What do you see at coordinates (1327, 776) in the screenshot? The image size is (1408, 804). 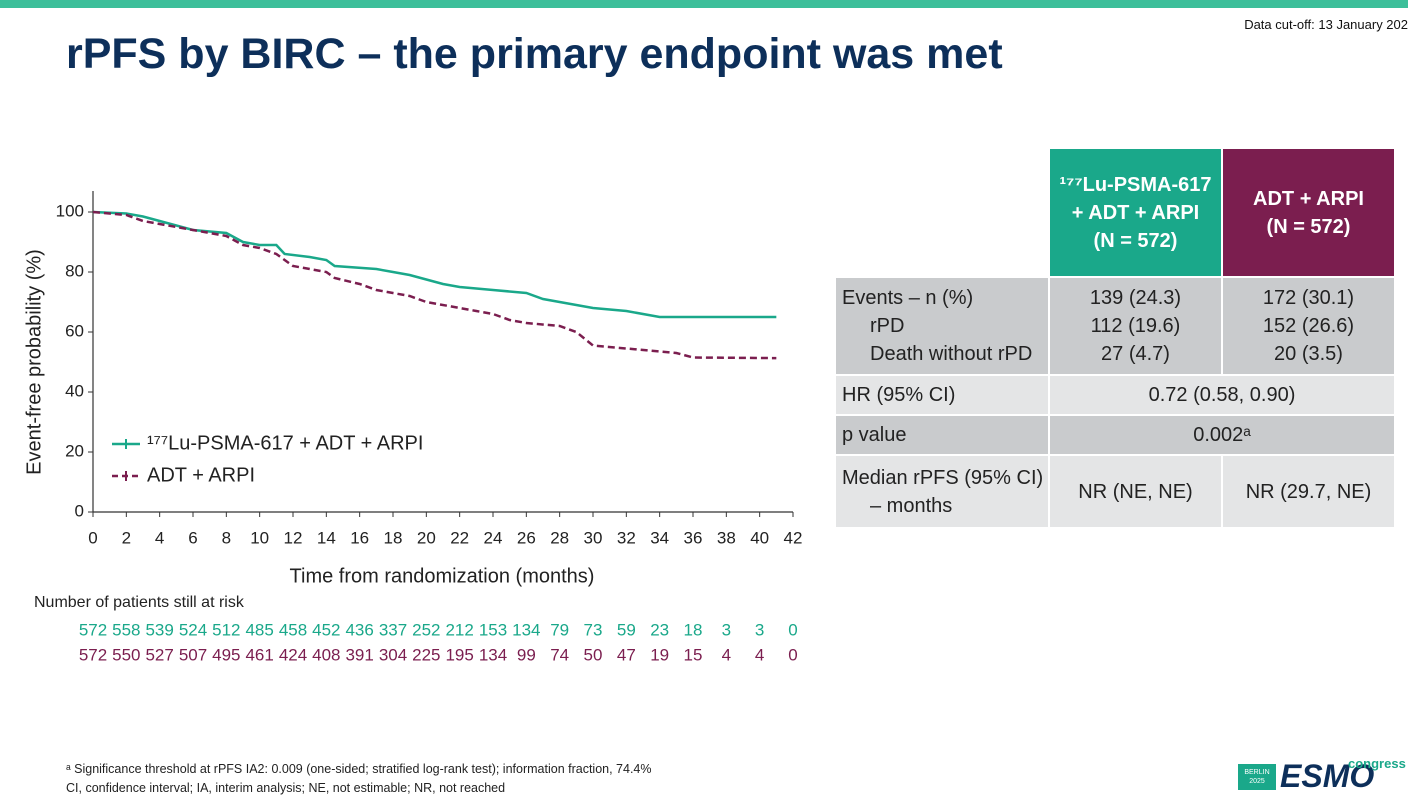 I see `logo-brand: ESMO` at bounding box center [1327, 776].